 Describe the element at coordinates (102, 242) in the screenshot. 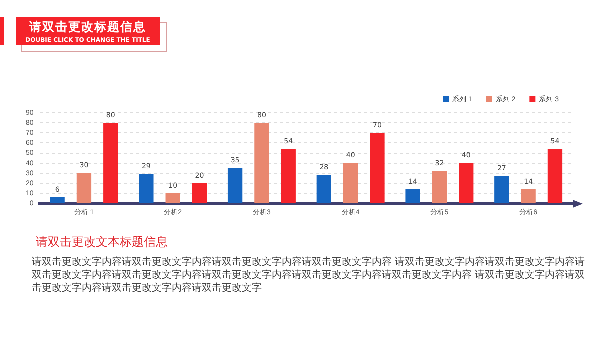

I see `text: 请双击更改文本标题信息` at that location.